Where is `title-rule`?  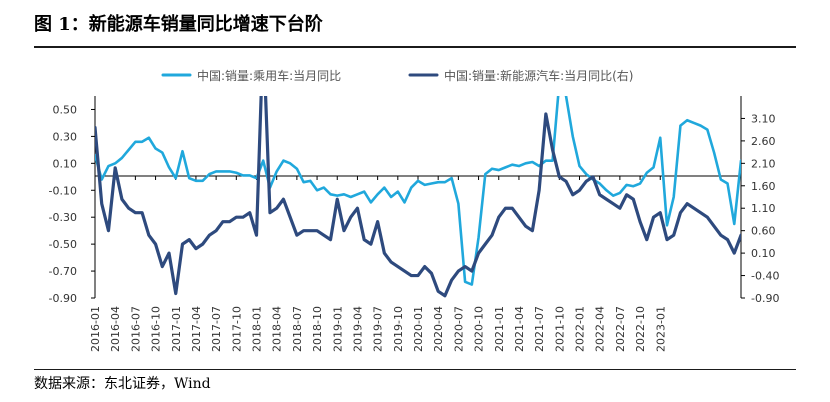 title-rule is located at coordinates (415, 47).